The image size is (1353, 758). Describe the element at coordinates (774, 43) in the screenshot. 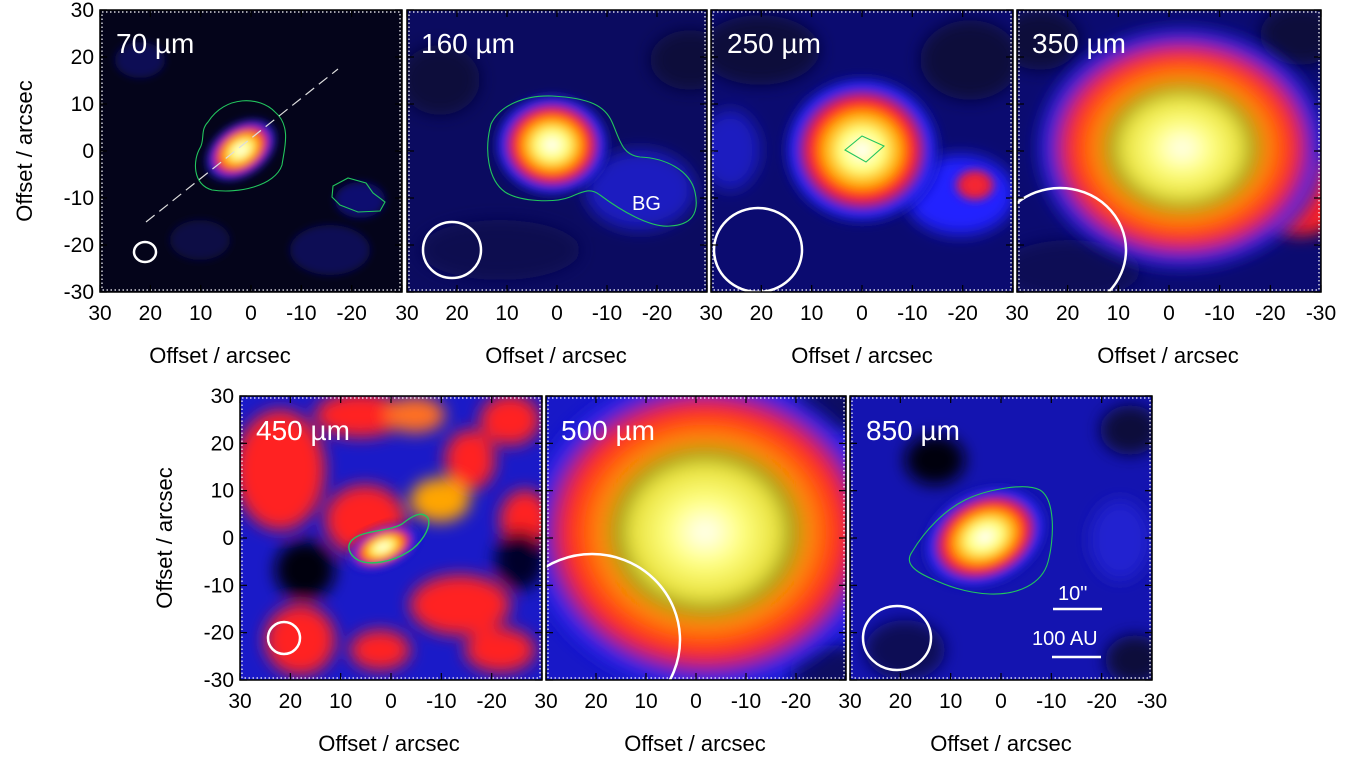

I see `wavelength-label: 250 µm` at that location.